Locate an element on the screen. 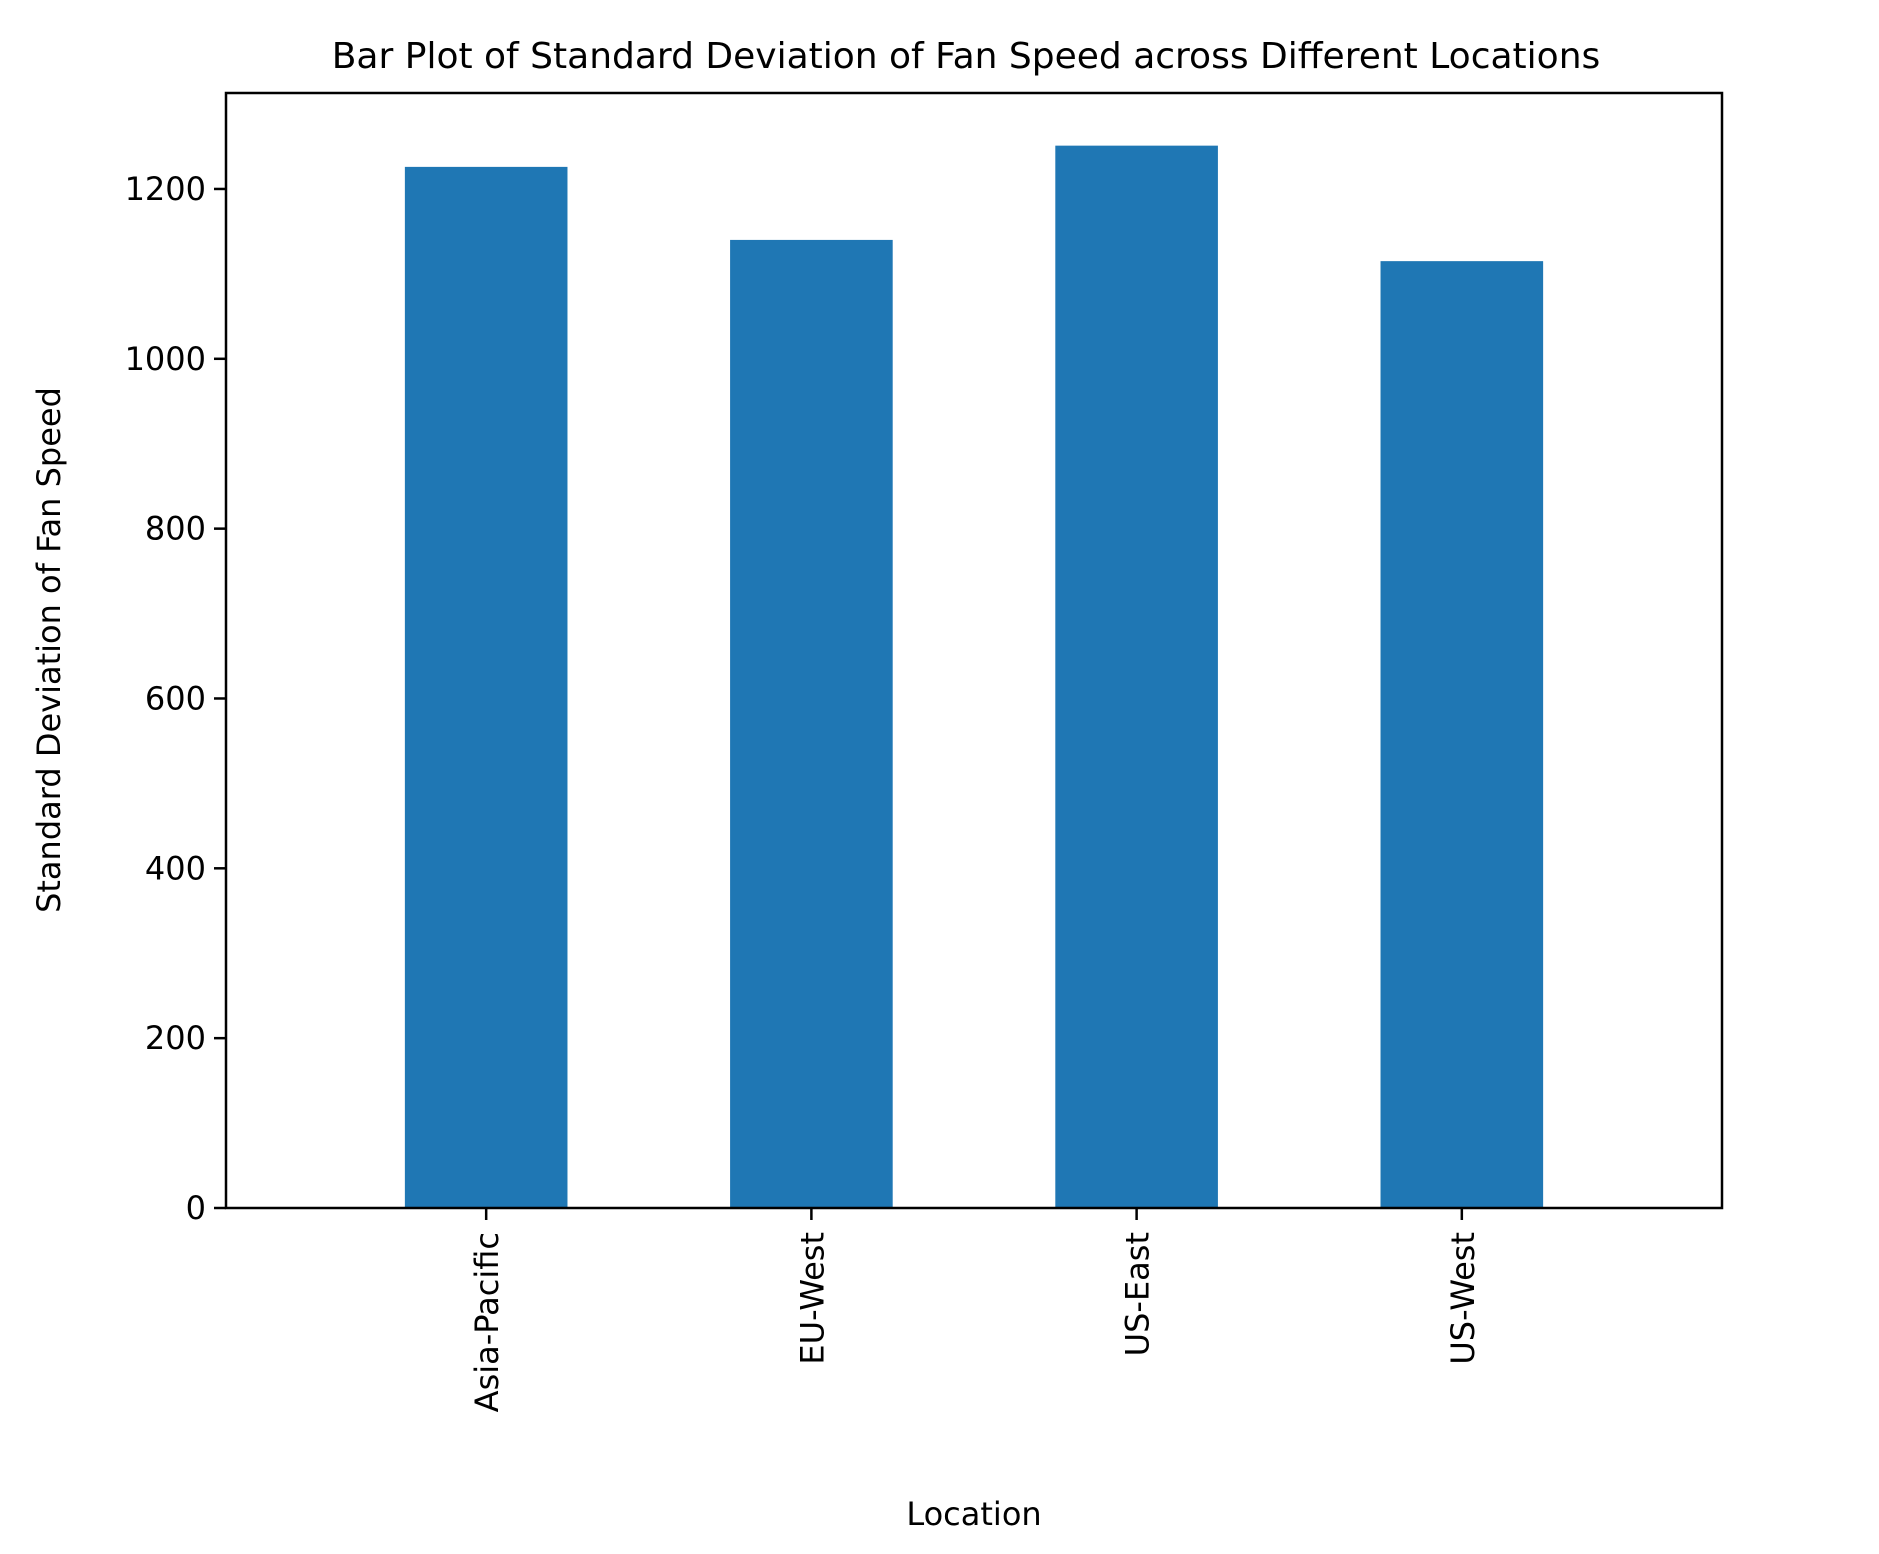 This screenshot has height=1554, width=1879. x-tick-label: US-West is located at coordinates (1463, 1298).